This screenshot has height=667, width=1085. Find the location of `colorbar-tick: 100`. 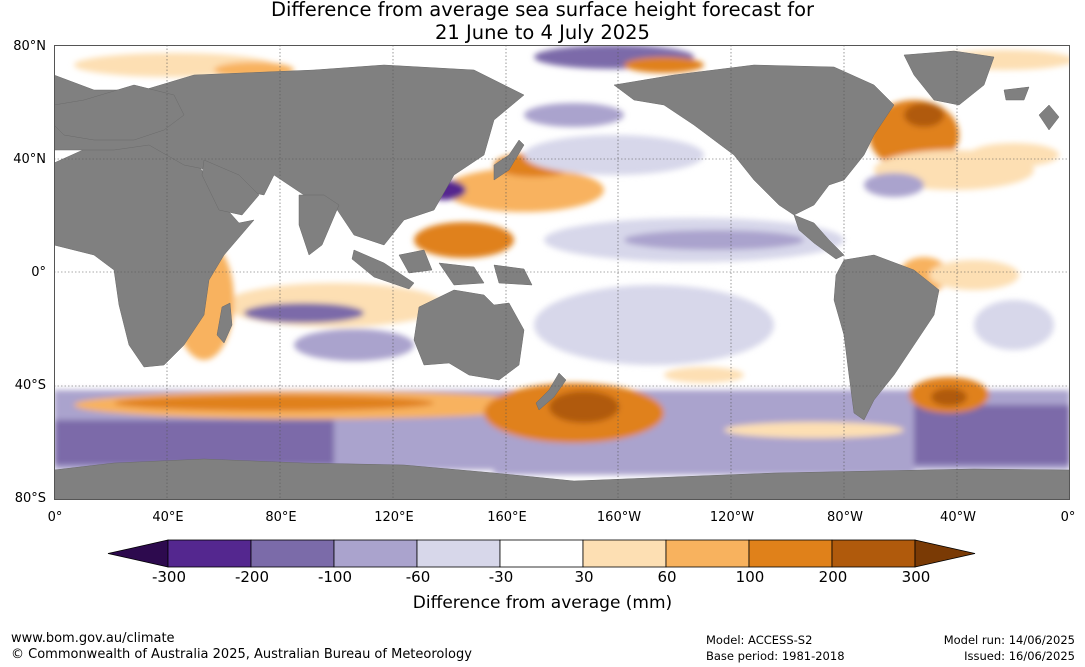

colorbar-tick: 100 is located at coordinates (750, 577).